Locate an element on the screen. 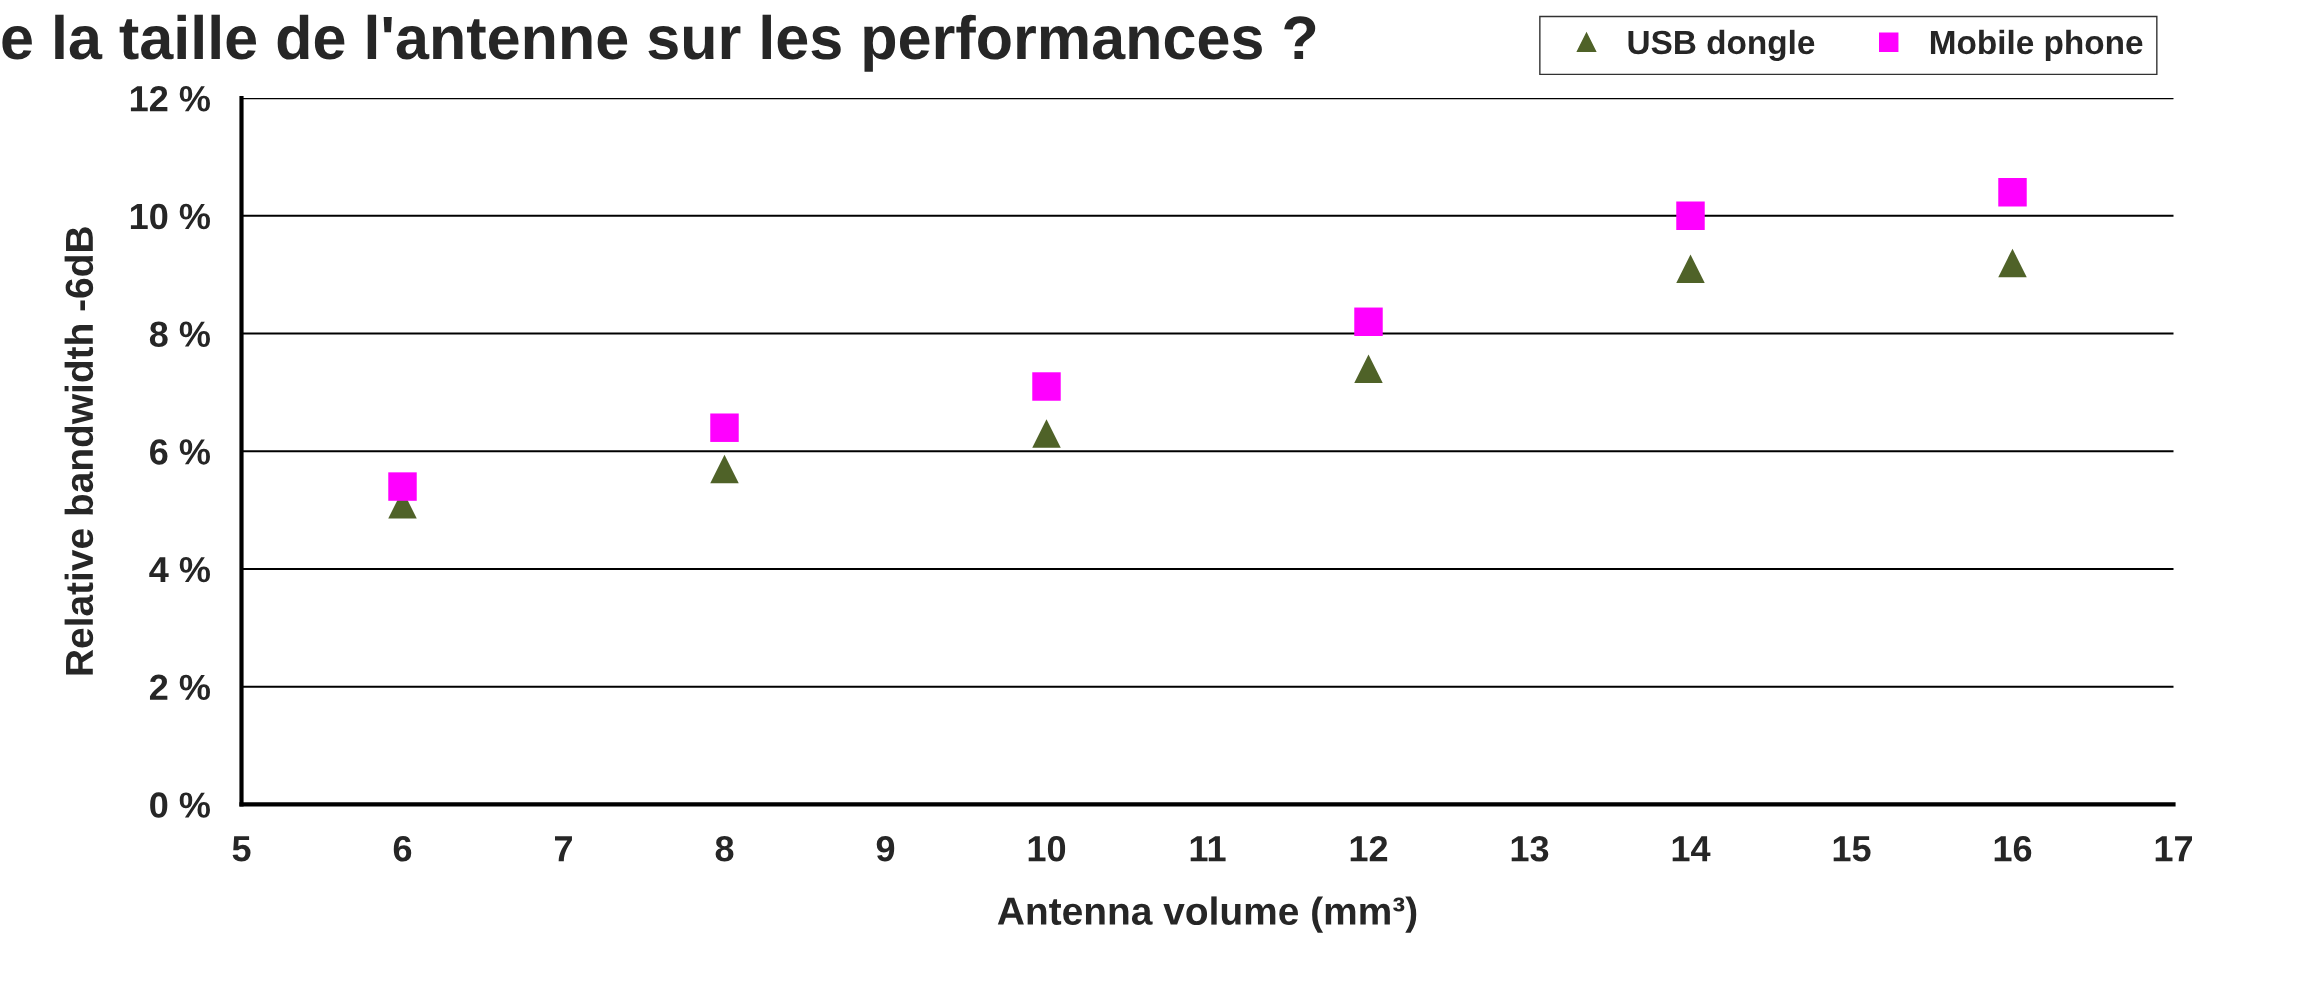 Image resolution: width=2300 pixels, height=981 pixels. y-tick-label: 2 % is located at coordinates (179, 687).